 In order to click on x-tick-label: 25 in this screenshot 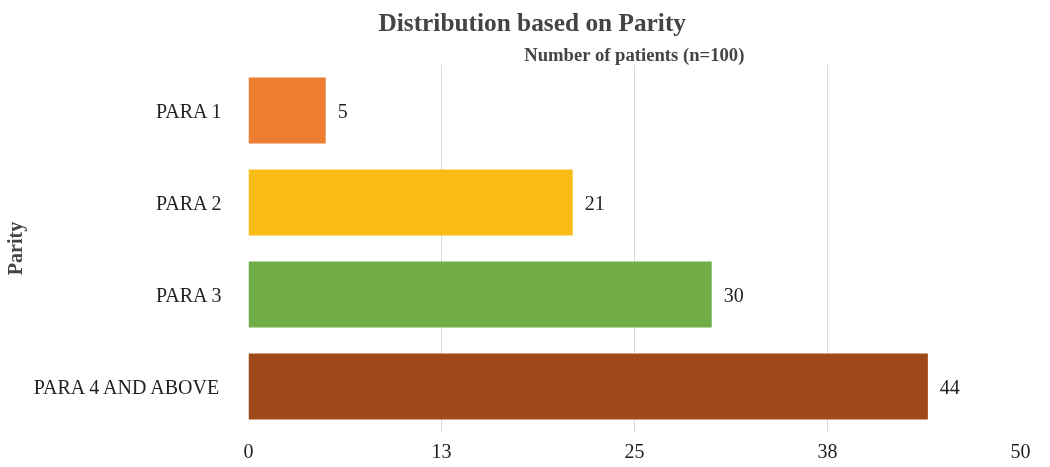, I will do `click(634, 450)`.